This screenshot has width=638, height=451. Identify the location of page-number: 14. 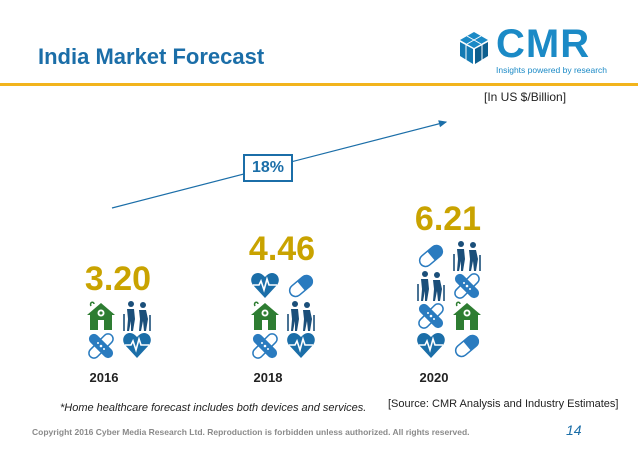
(574, 430).